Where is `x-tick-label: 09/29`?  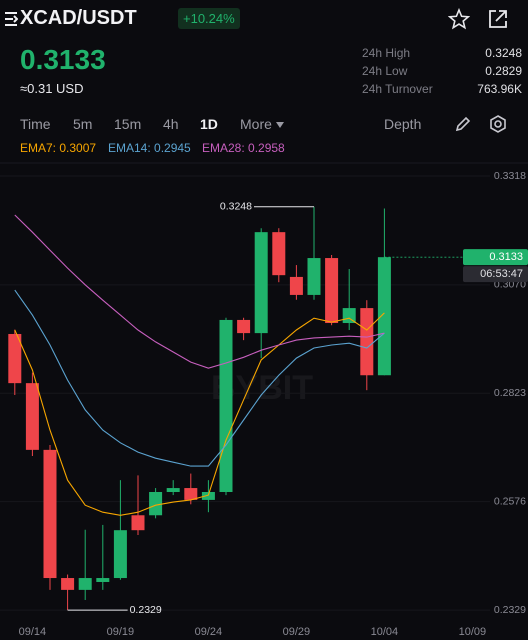
x-tick-label: 09/29 is located at coordinates (297, 632).